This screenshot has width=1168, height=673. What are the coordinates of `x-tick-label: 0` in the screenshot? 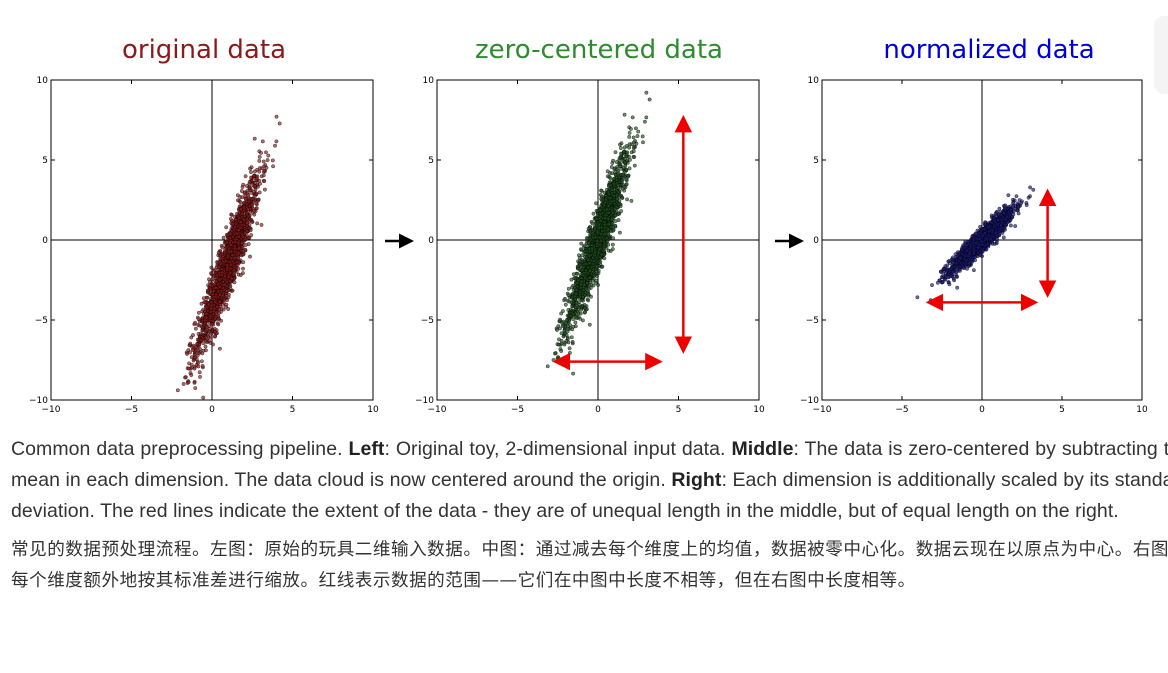 It's located at (982, 410).